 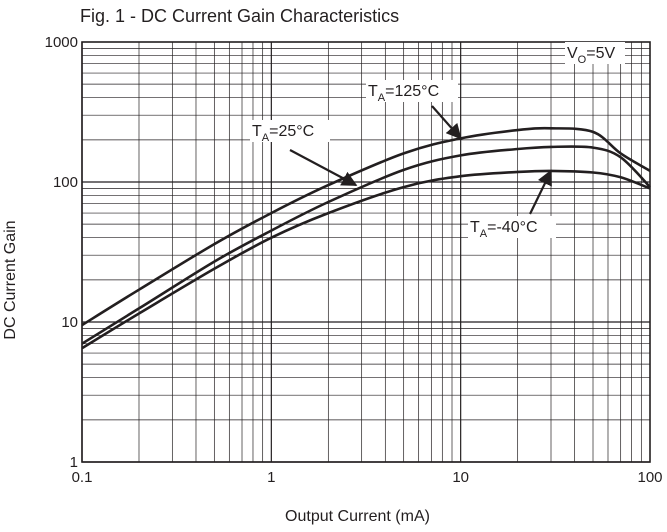 I want to click on y-tick-labels: 1 10 100 1000, so click(x=61, y=252).